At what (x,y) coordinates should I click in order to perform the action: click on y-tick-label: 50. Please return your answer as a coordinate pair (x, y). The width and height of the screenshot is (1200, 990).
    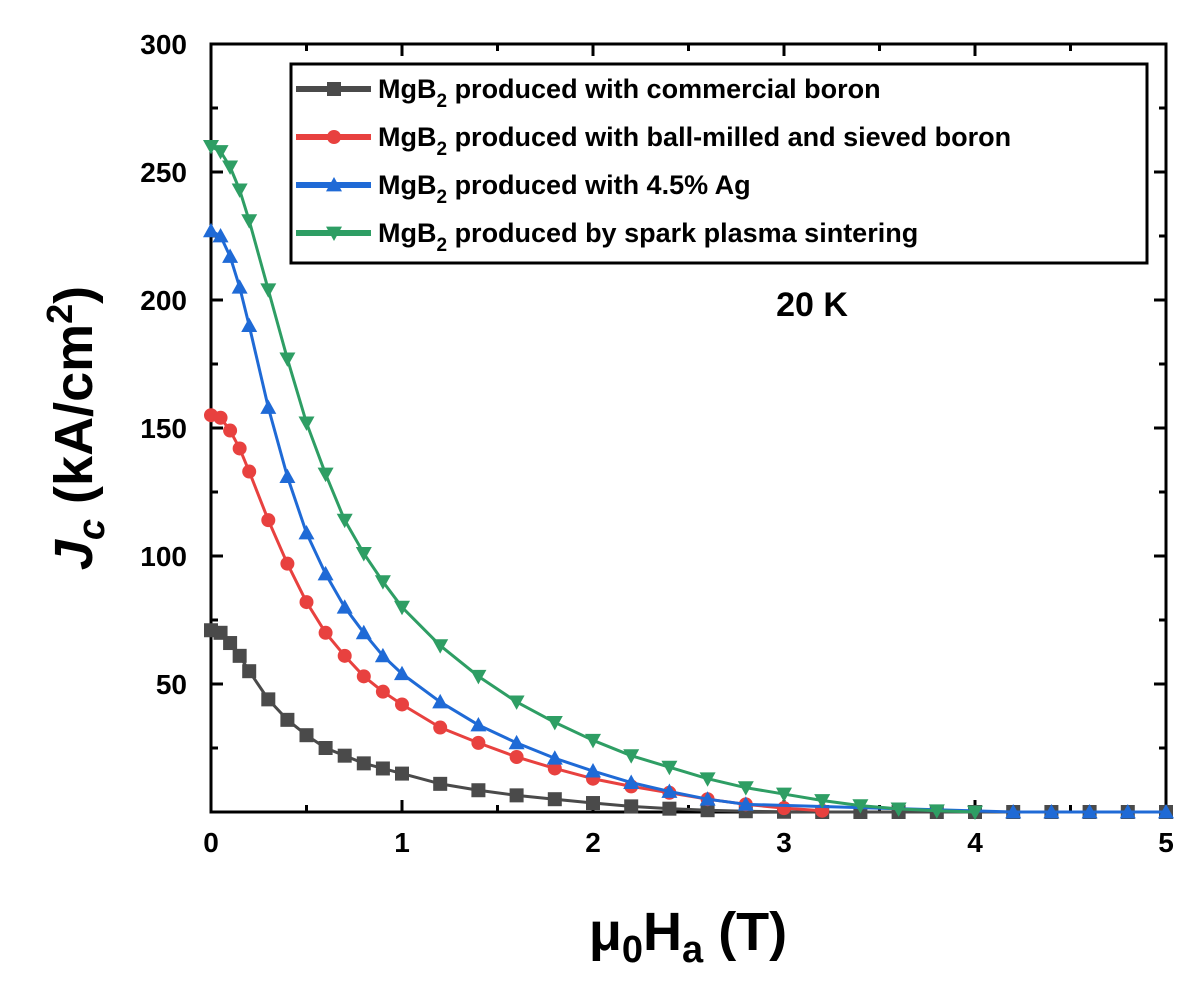
    Looking at the image, I should click on (171, 684).